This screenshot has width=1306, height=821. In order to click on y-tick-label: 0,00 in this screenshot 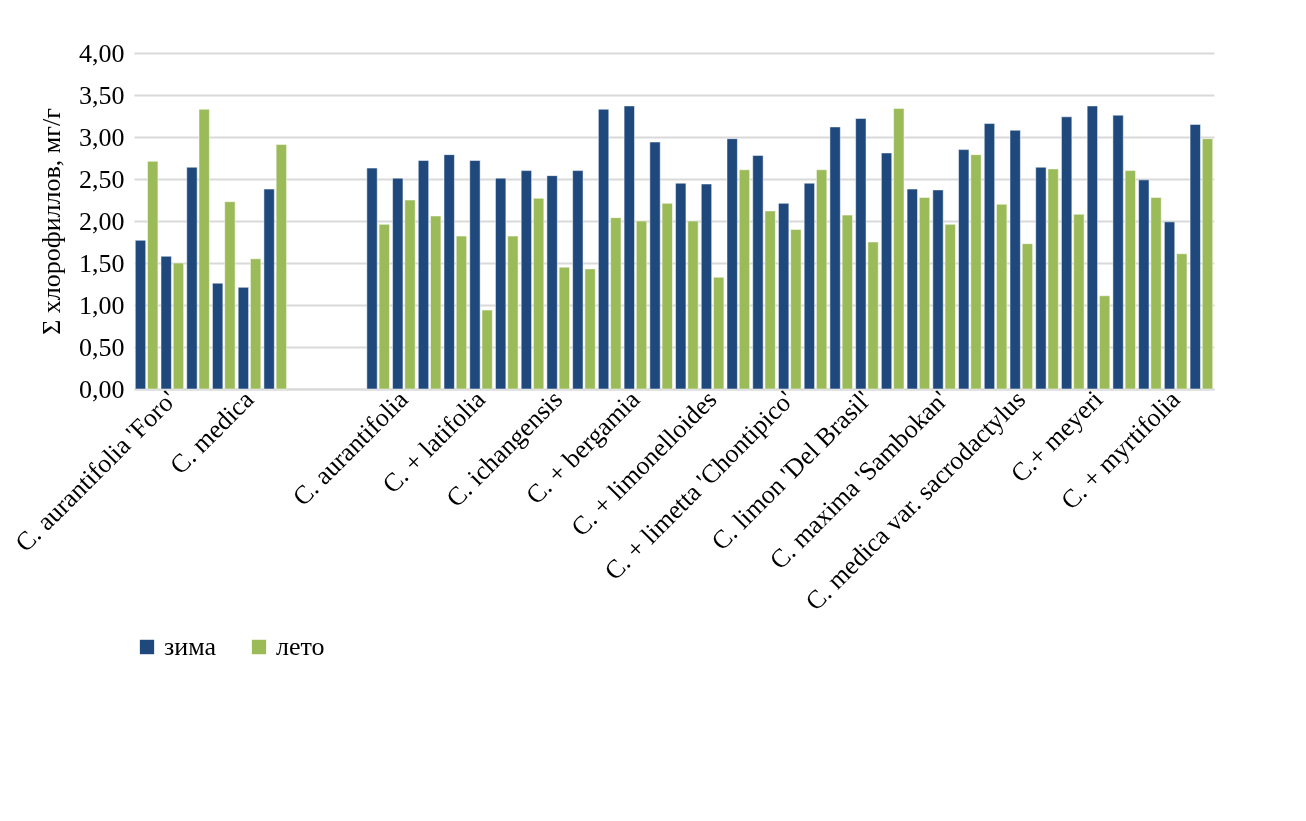, I will do `click(102, 389)`.